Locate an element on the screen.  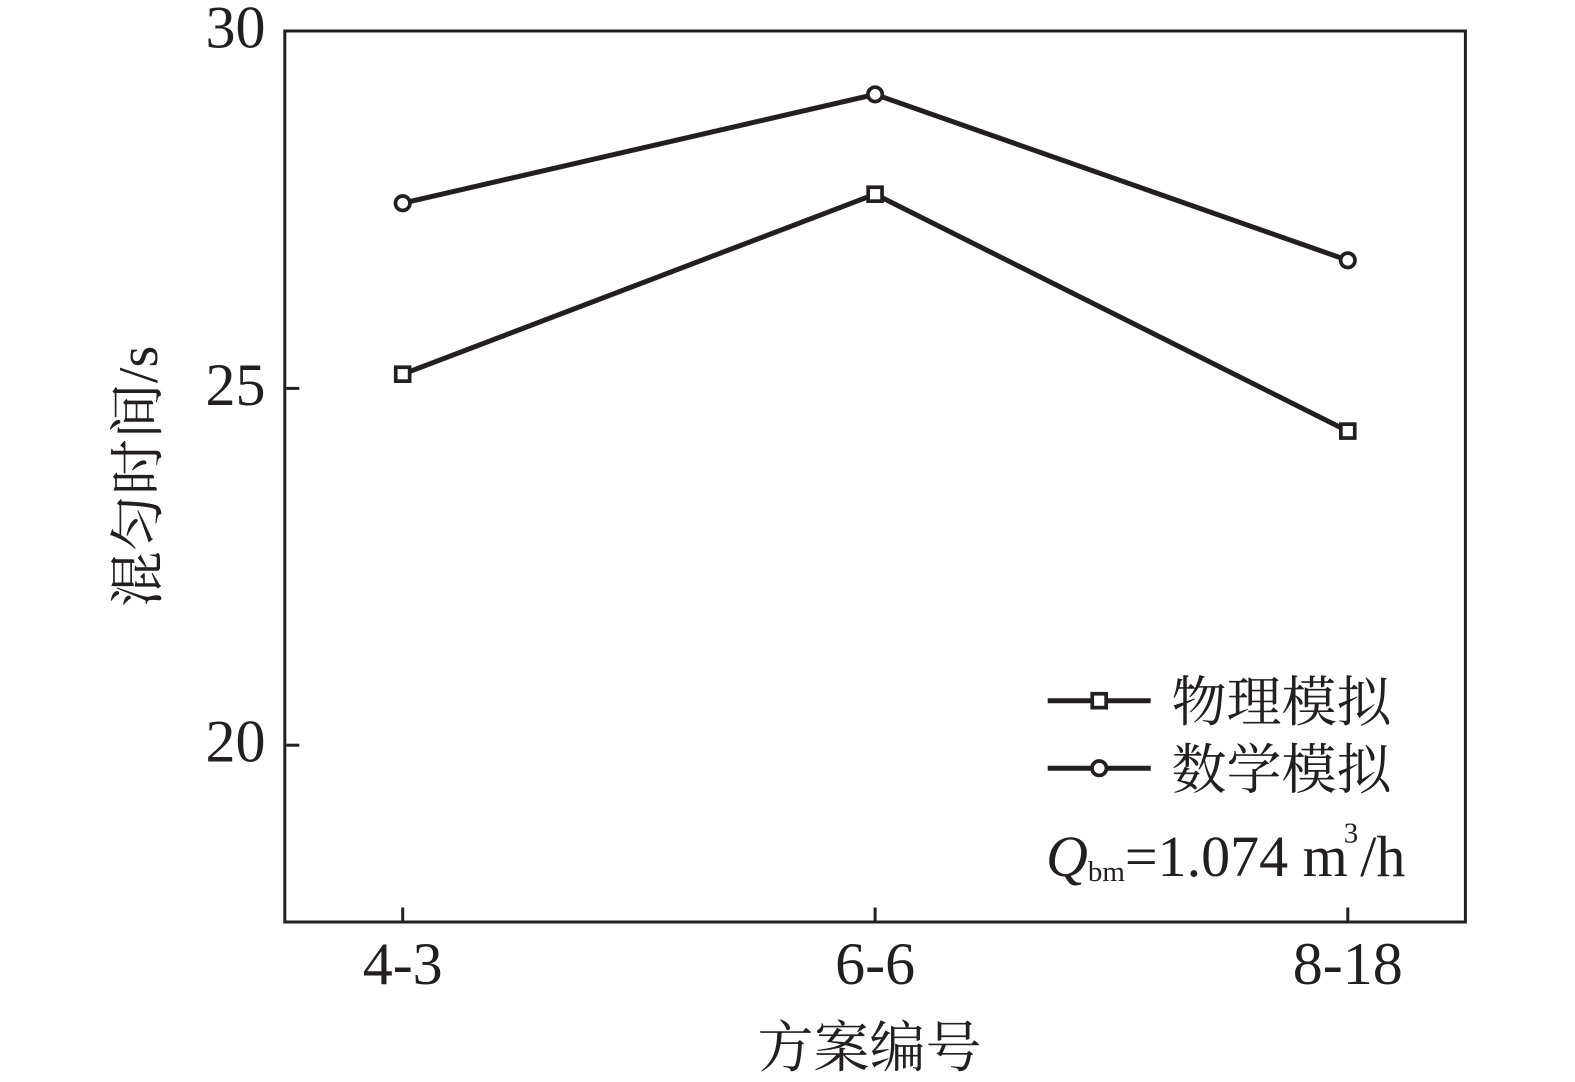
svg-text: 30 is located at coordinates (236, 30).